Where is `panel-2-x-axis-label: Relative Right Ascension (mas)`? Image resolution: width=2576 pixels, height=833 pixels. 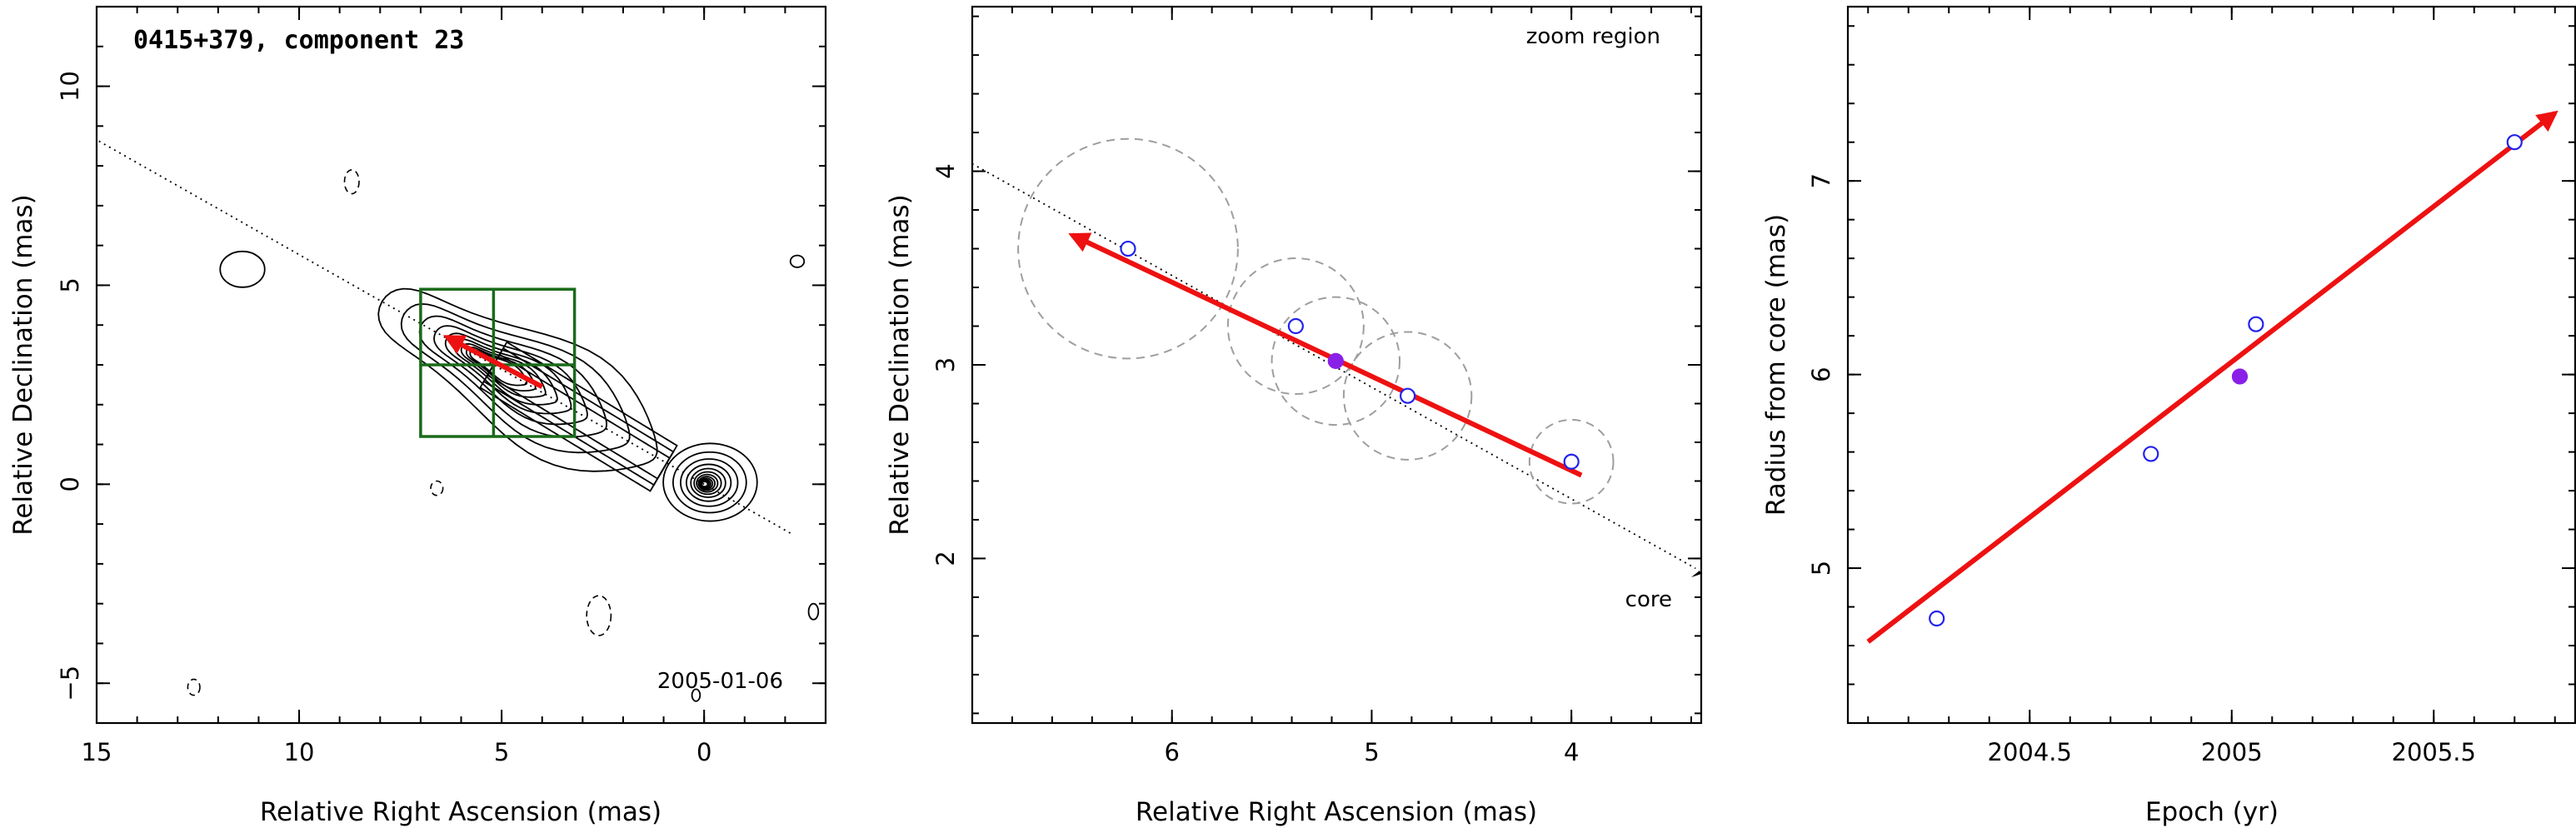 panel-2-x-axis-label: Relative Right Ascension (mas) is located at coordinates (1336, 812).